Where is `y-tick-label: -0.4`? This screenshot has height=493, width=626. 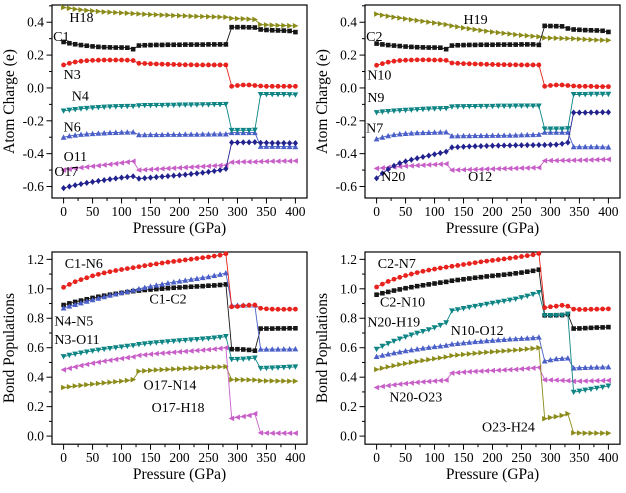
y-tick-label: -0.4 is located at coordinates (347, 153).